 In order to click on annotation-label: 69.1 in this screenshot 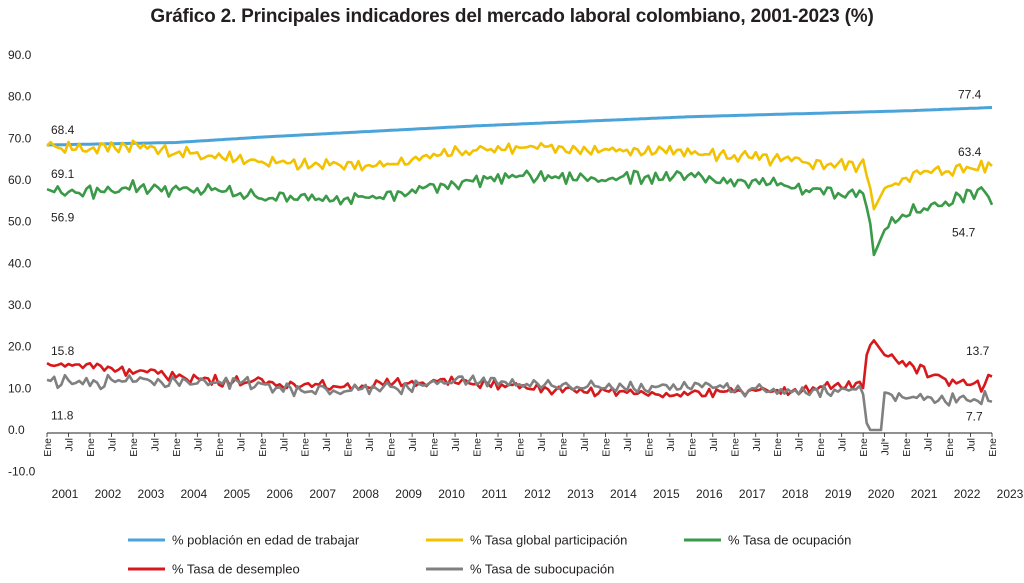, I will do `click(63, 174)`.